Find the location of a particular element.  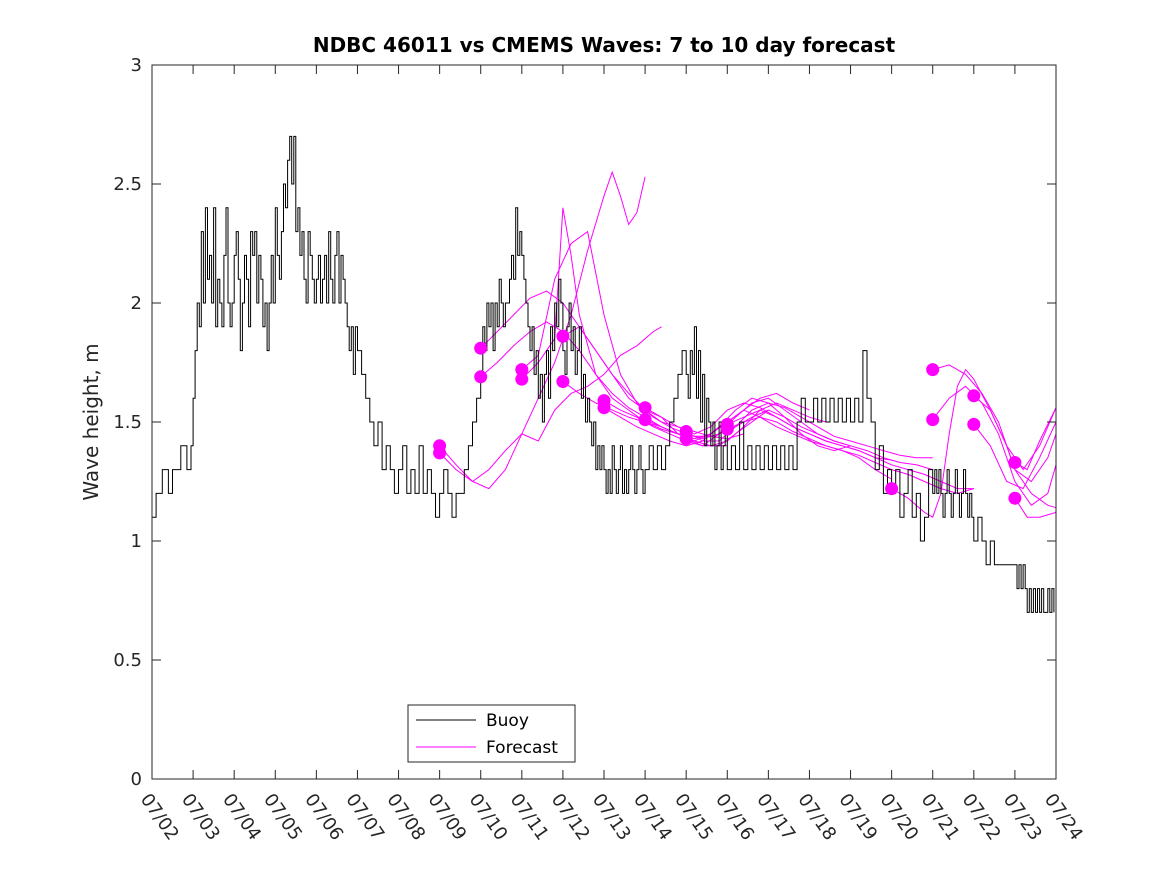

y-tick-label: 1 is located at coordinates (136, 541).